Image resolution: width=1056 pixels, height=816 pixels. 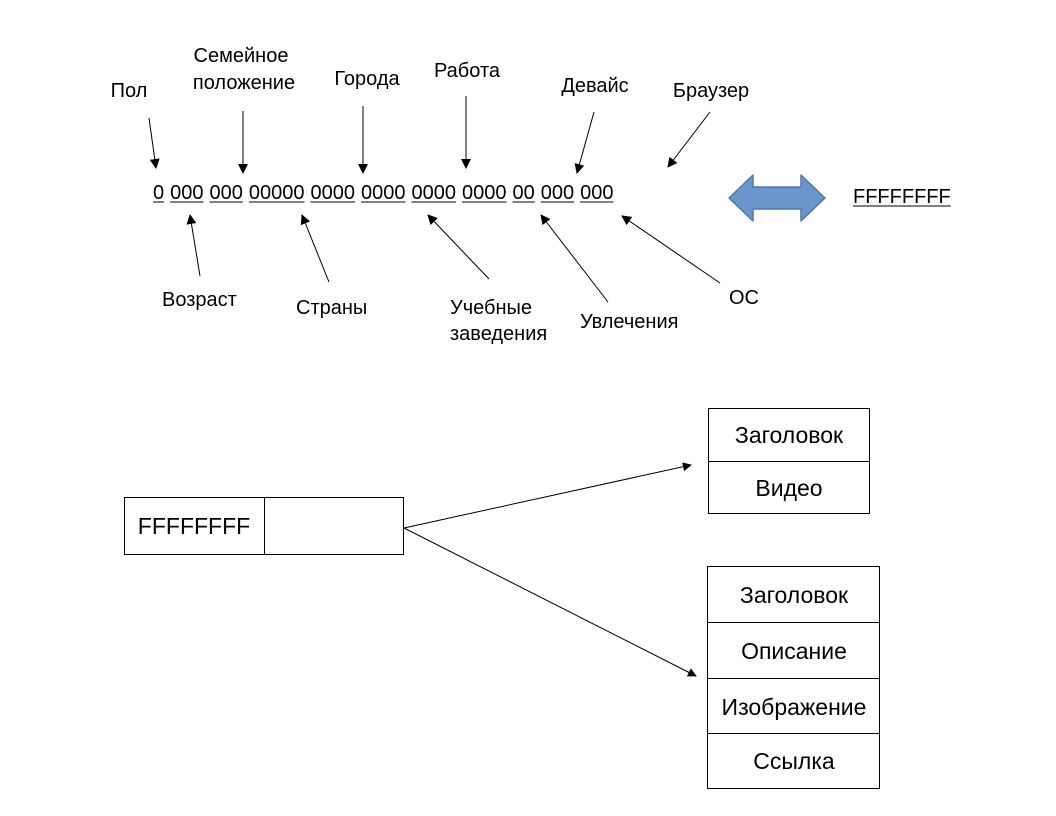 I want to click on double-arrow-icon, so click(x=777, y=198).